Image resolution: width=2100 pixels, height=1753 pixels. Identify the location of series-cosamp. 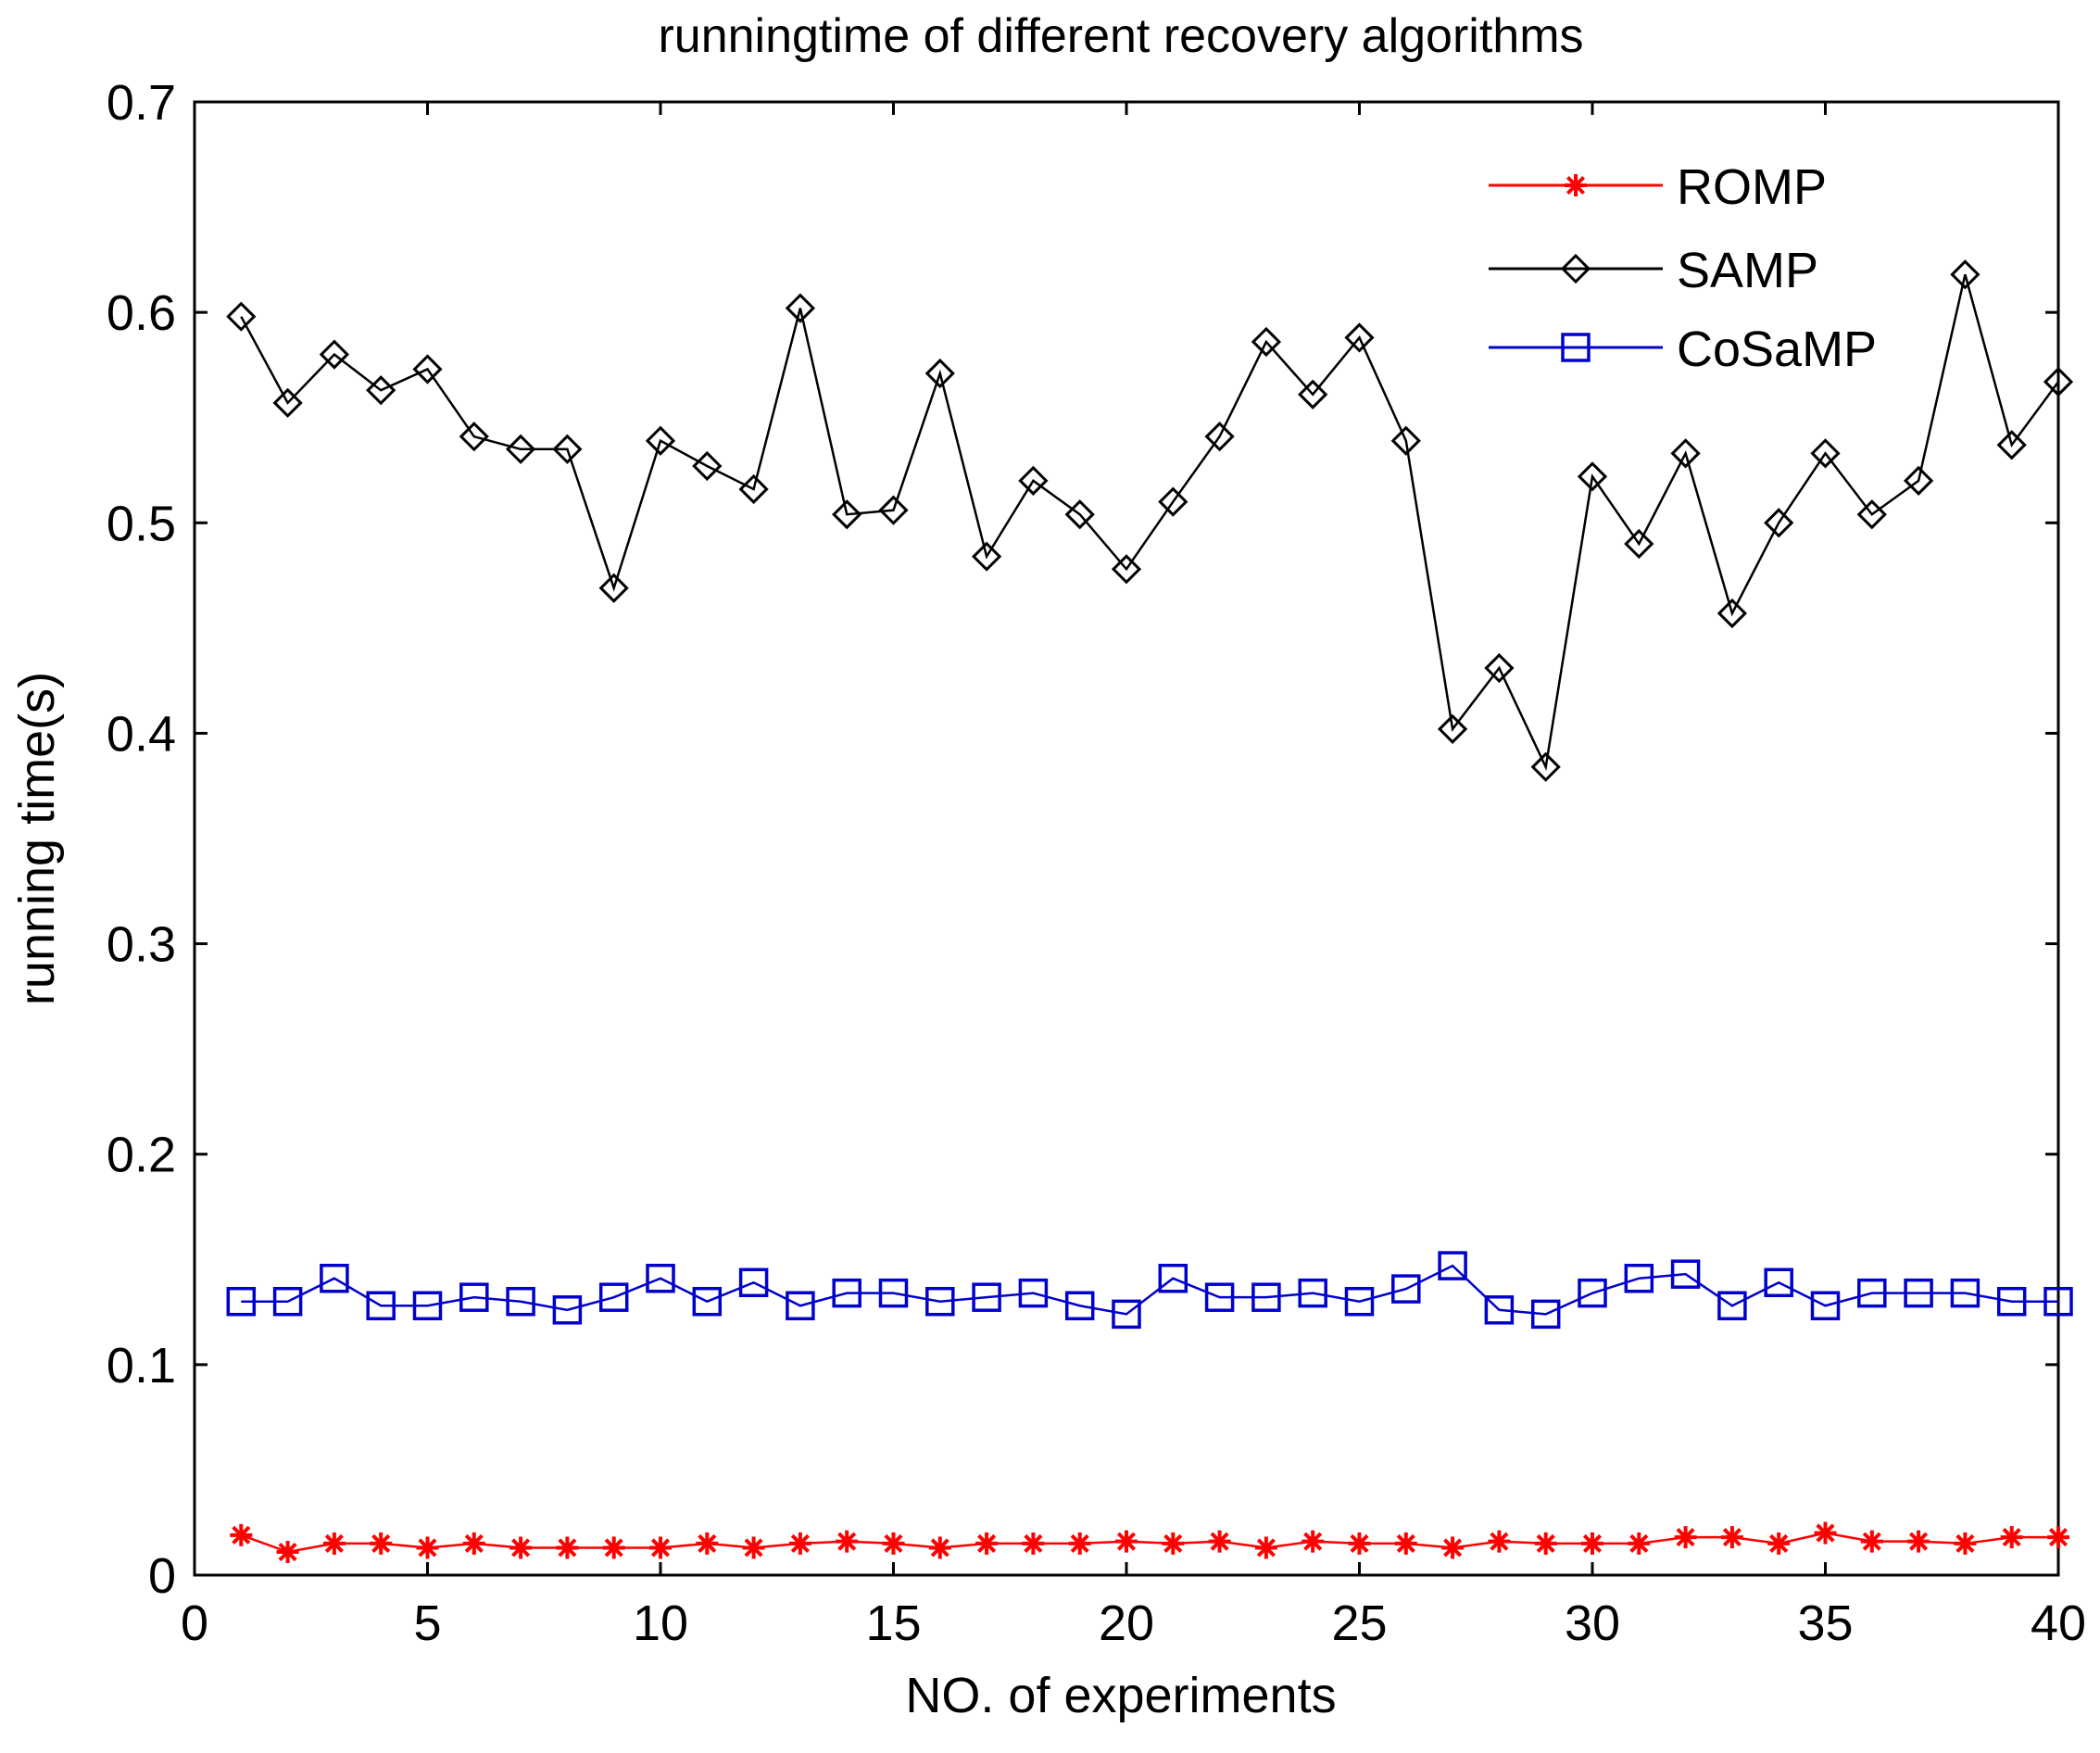
(1149, 1290).